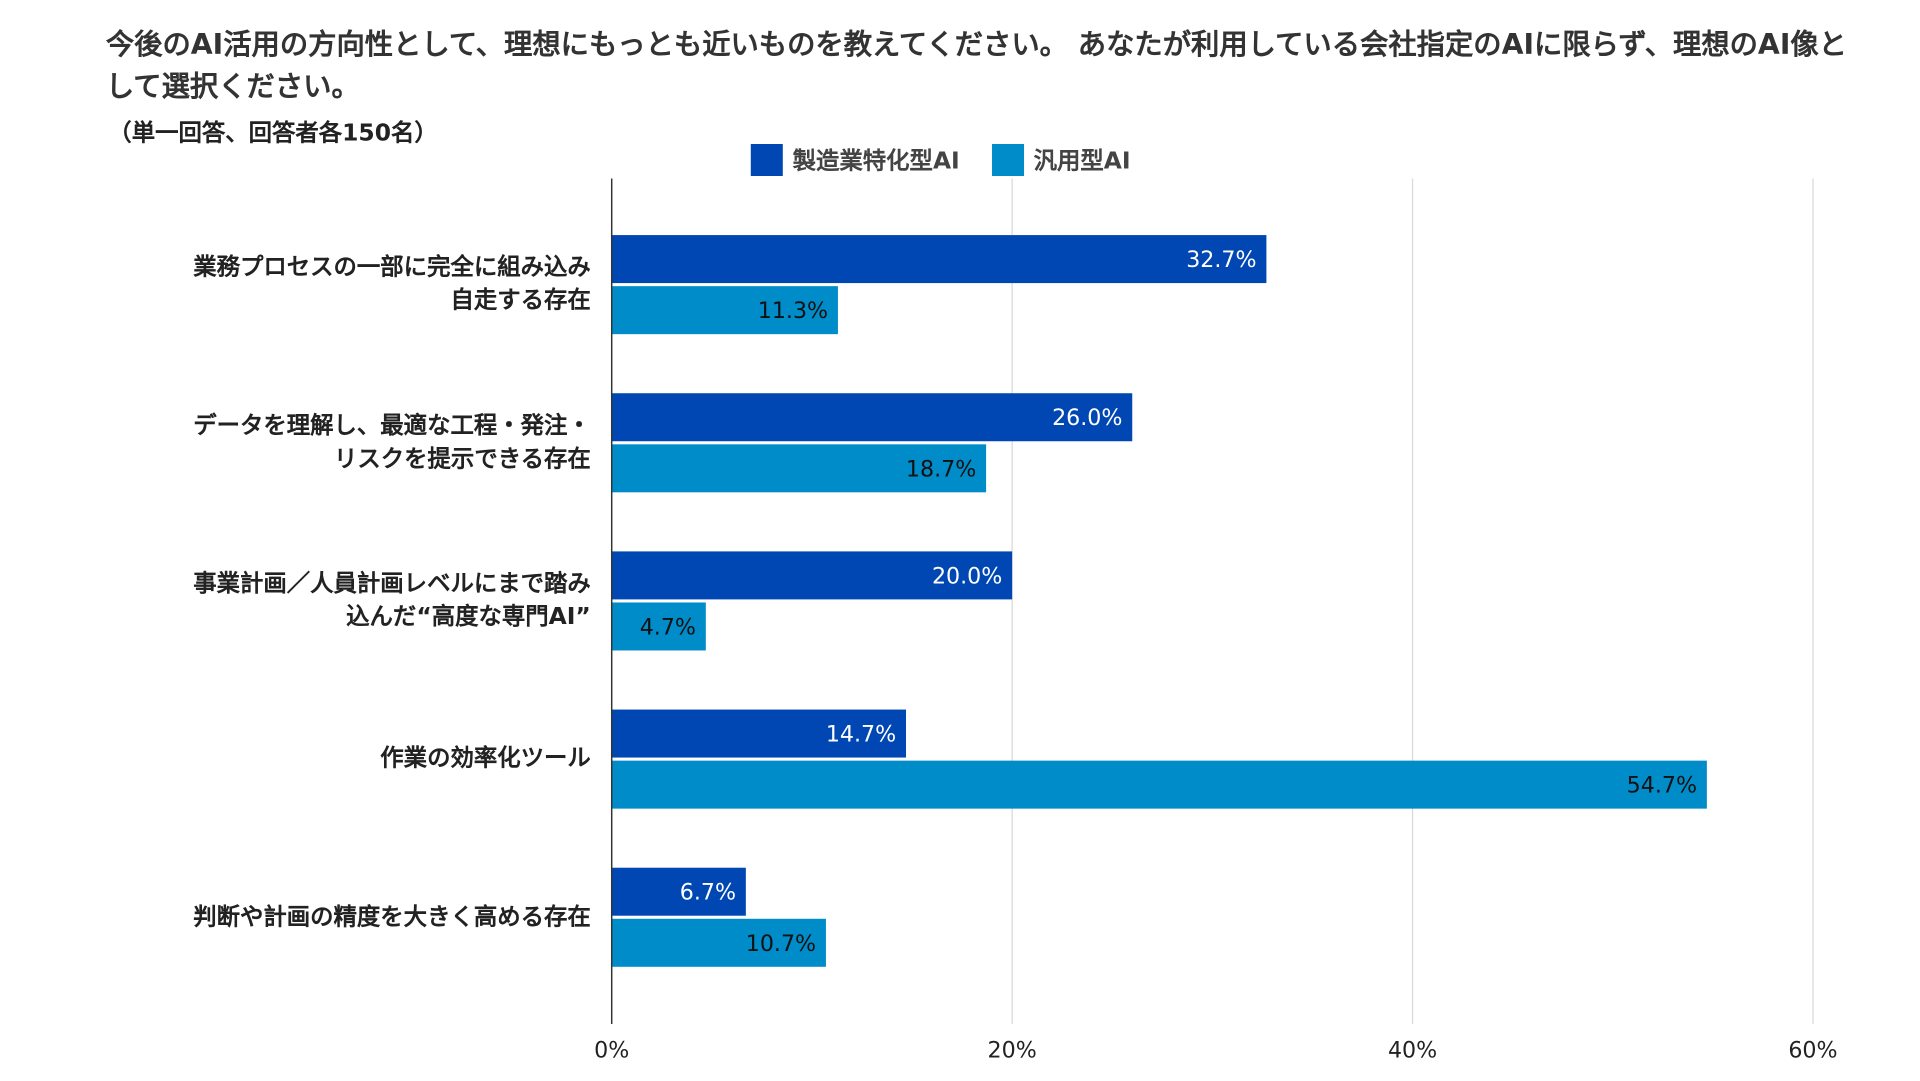 The height and width of the screenshot is (1081, 1920). I want to click on legend-item-specialized: 製造業特化型AI, so click(855, 159).